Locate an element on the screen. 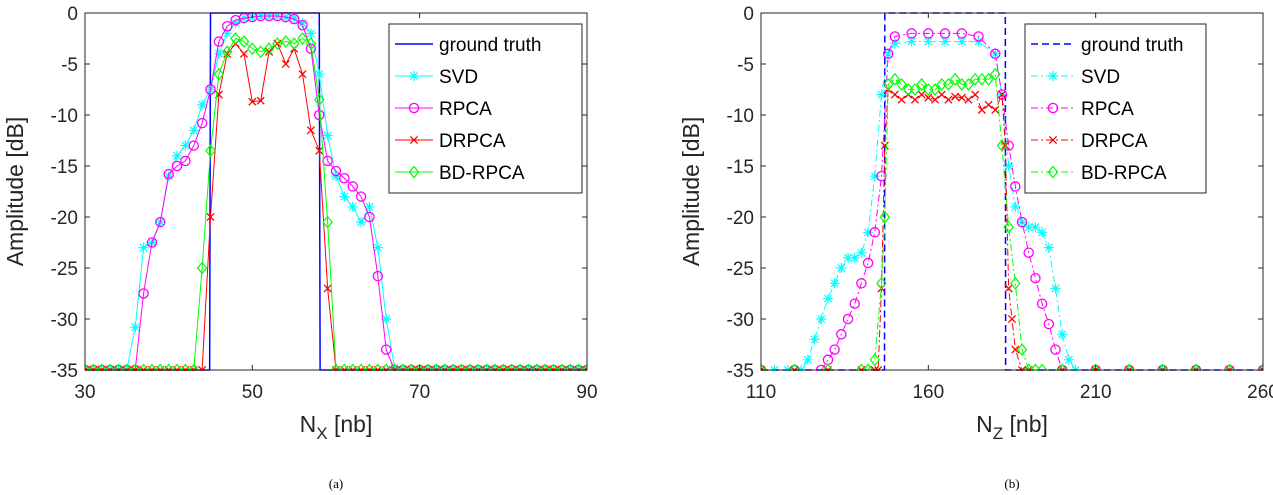  legend: ground truth SVD RPCA DRPCA BD-RPCA is located at coordinates (1115, 108).